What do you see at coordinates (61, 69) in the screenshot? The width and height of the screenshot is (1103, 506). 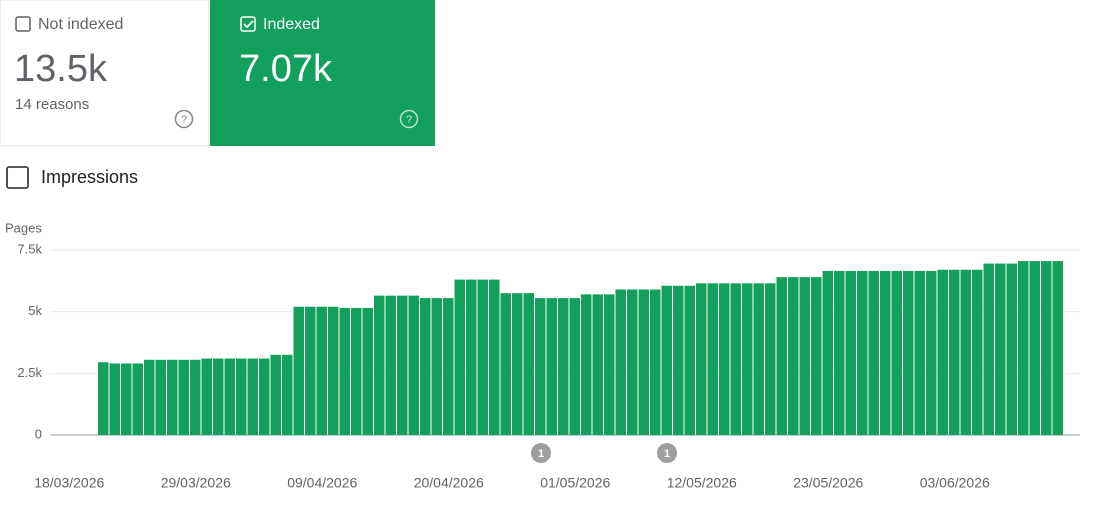 I see `card-value: 13.5k` at bounding box center [61, 69].